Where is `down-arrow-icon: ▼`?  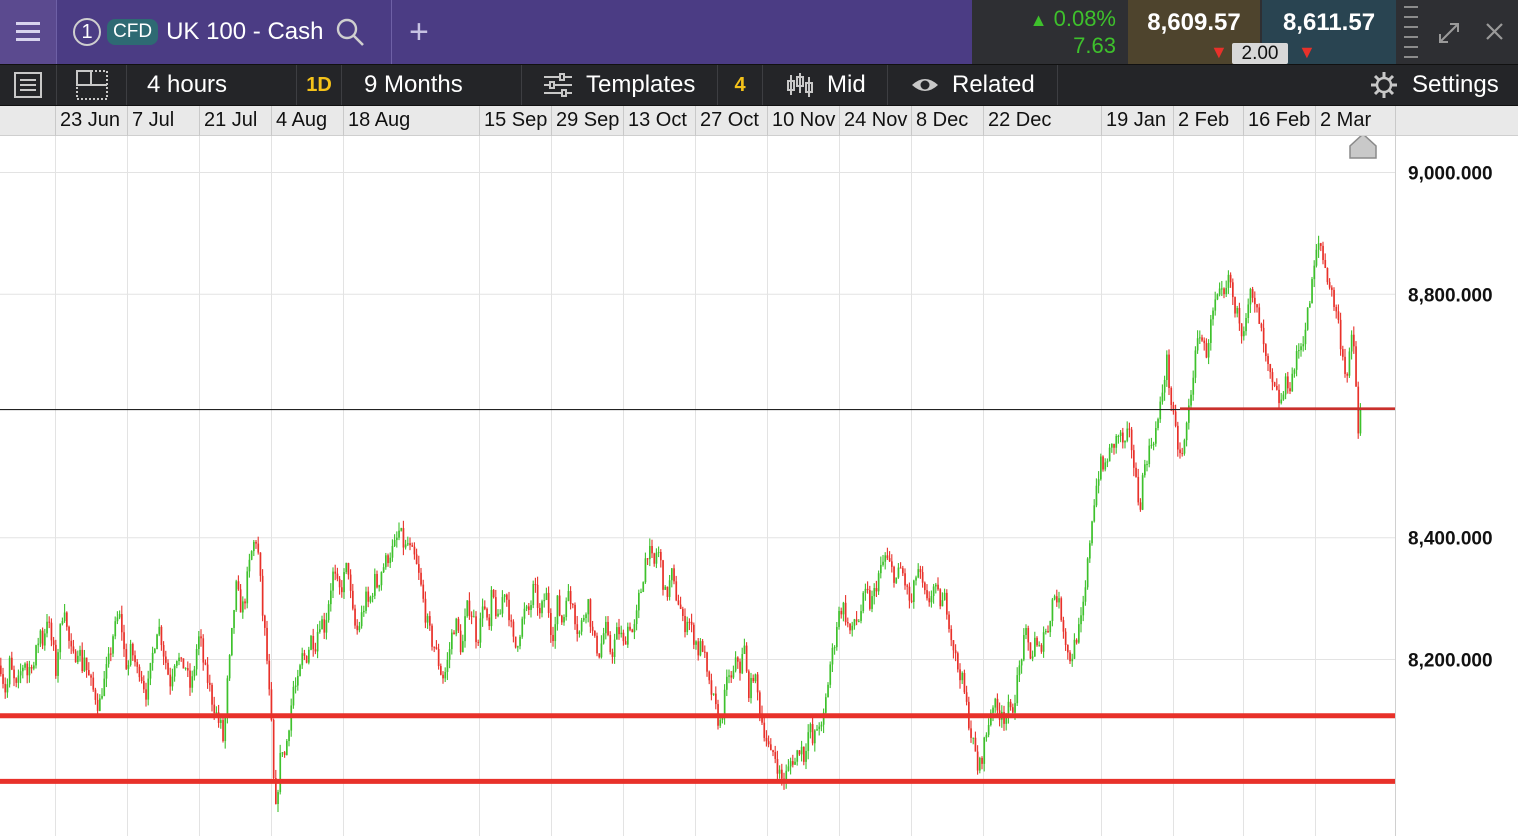
down-arrow-icon: ▼ is located at coordinates (1307, 52).